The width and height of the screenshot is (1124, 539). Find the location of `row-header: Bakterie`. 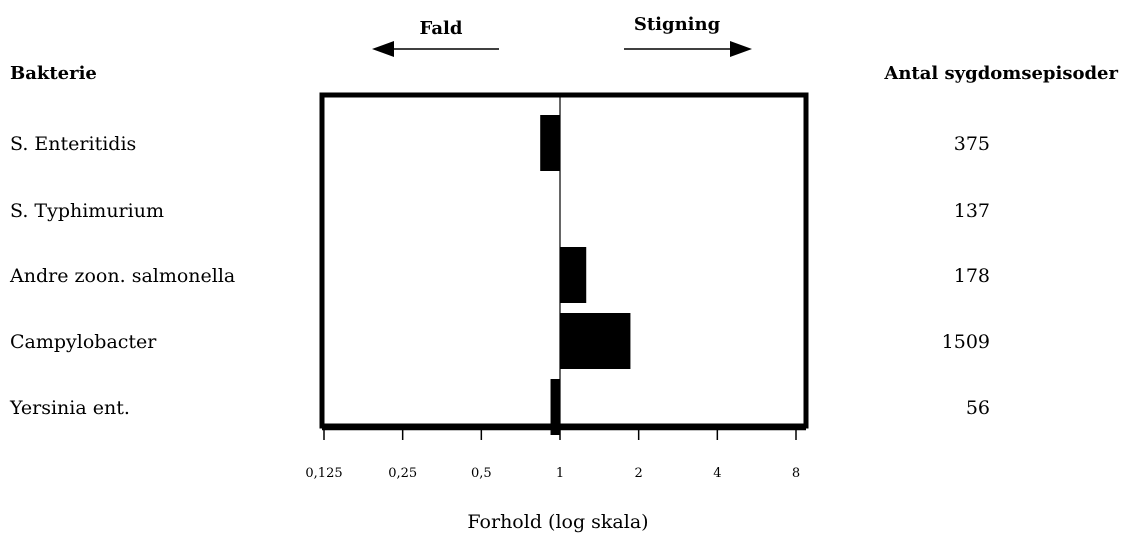

row-header: Bakterie is located at coordinates (53, 73).